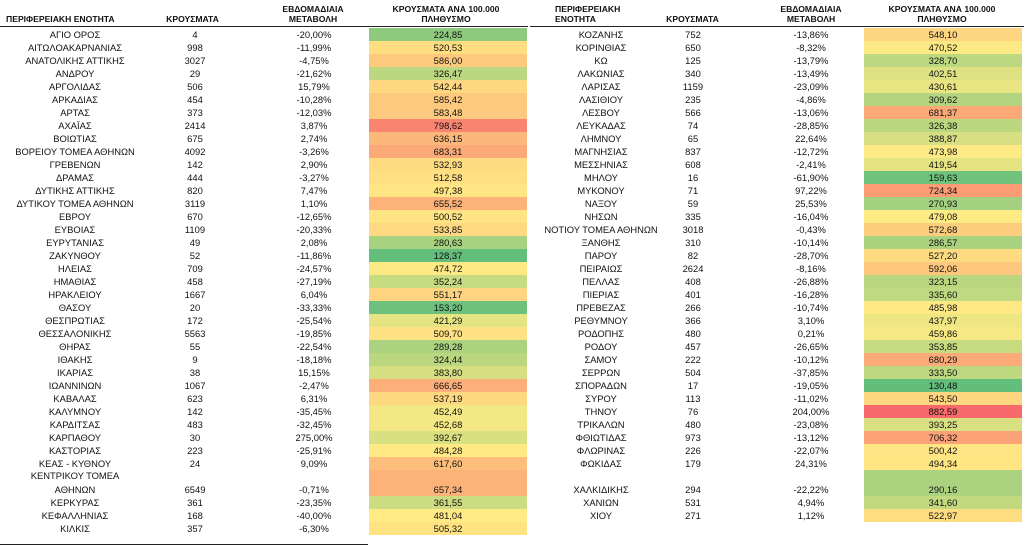 The height and width of the screenshot is (548, 1024). What do you see at coordinates (448, 242) in the screenshot?
I see `rate-per-100k-cell: 280,63` at bounding box center [448, 242].